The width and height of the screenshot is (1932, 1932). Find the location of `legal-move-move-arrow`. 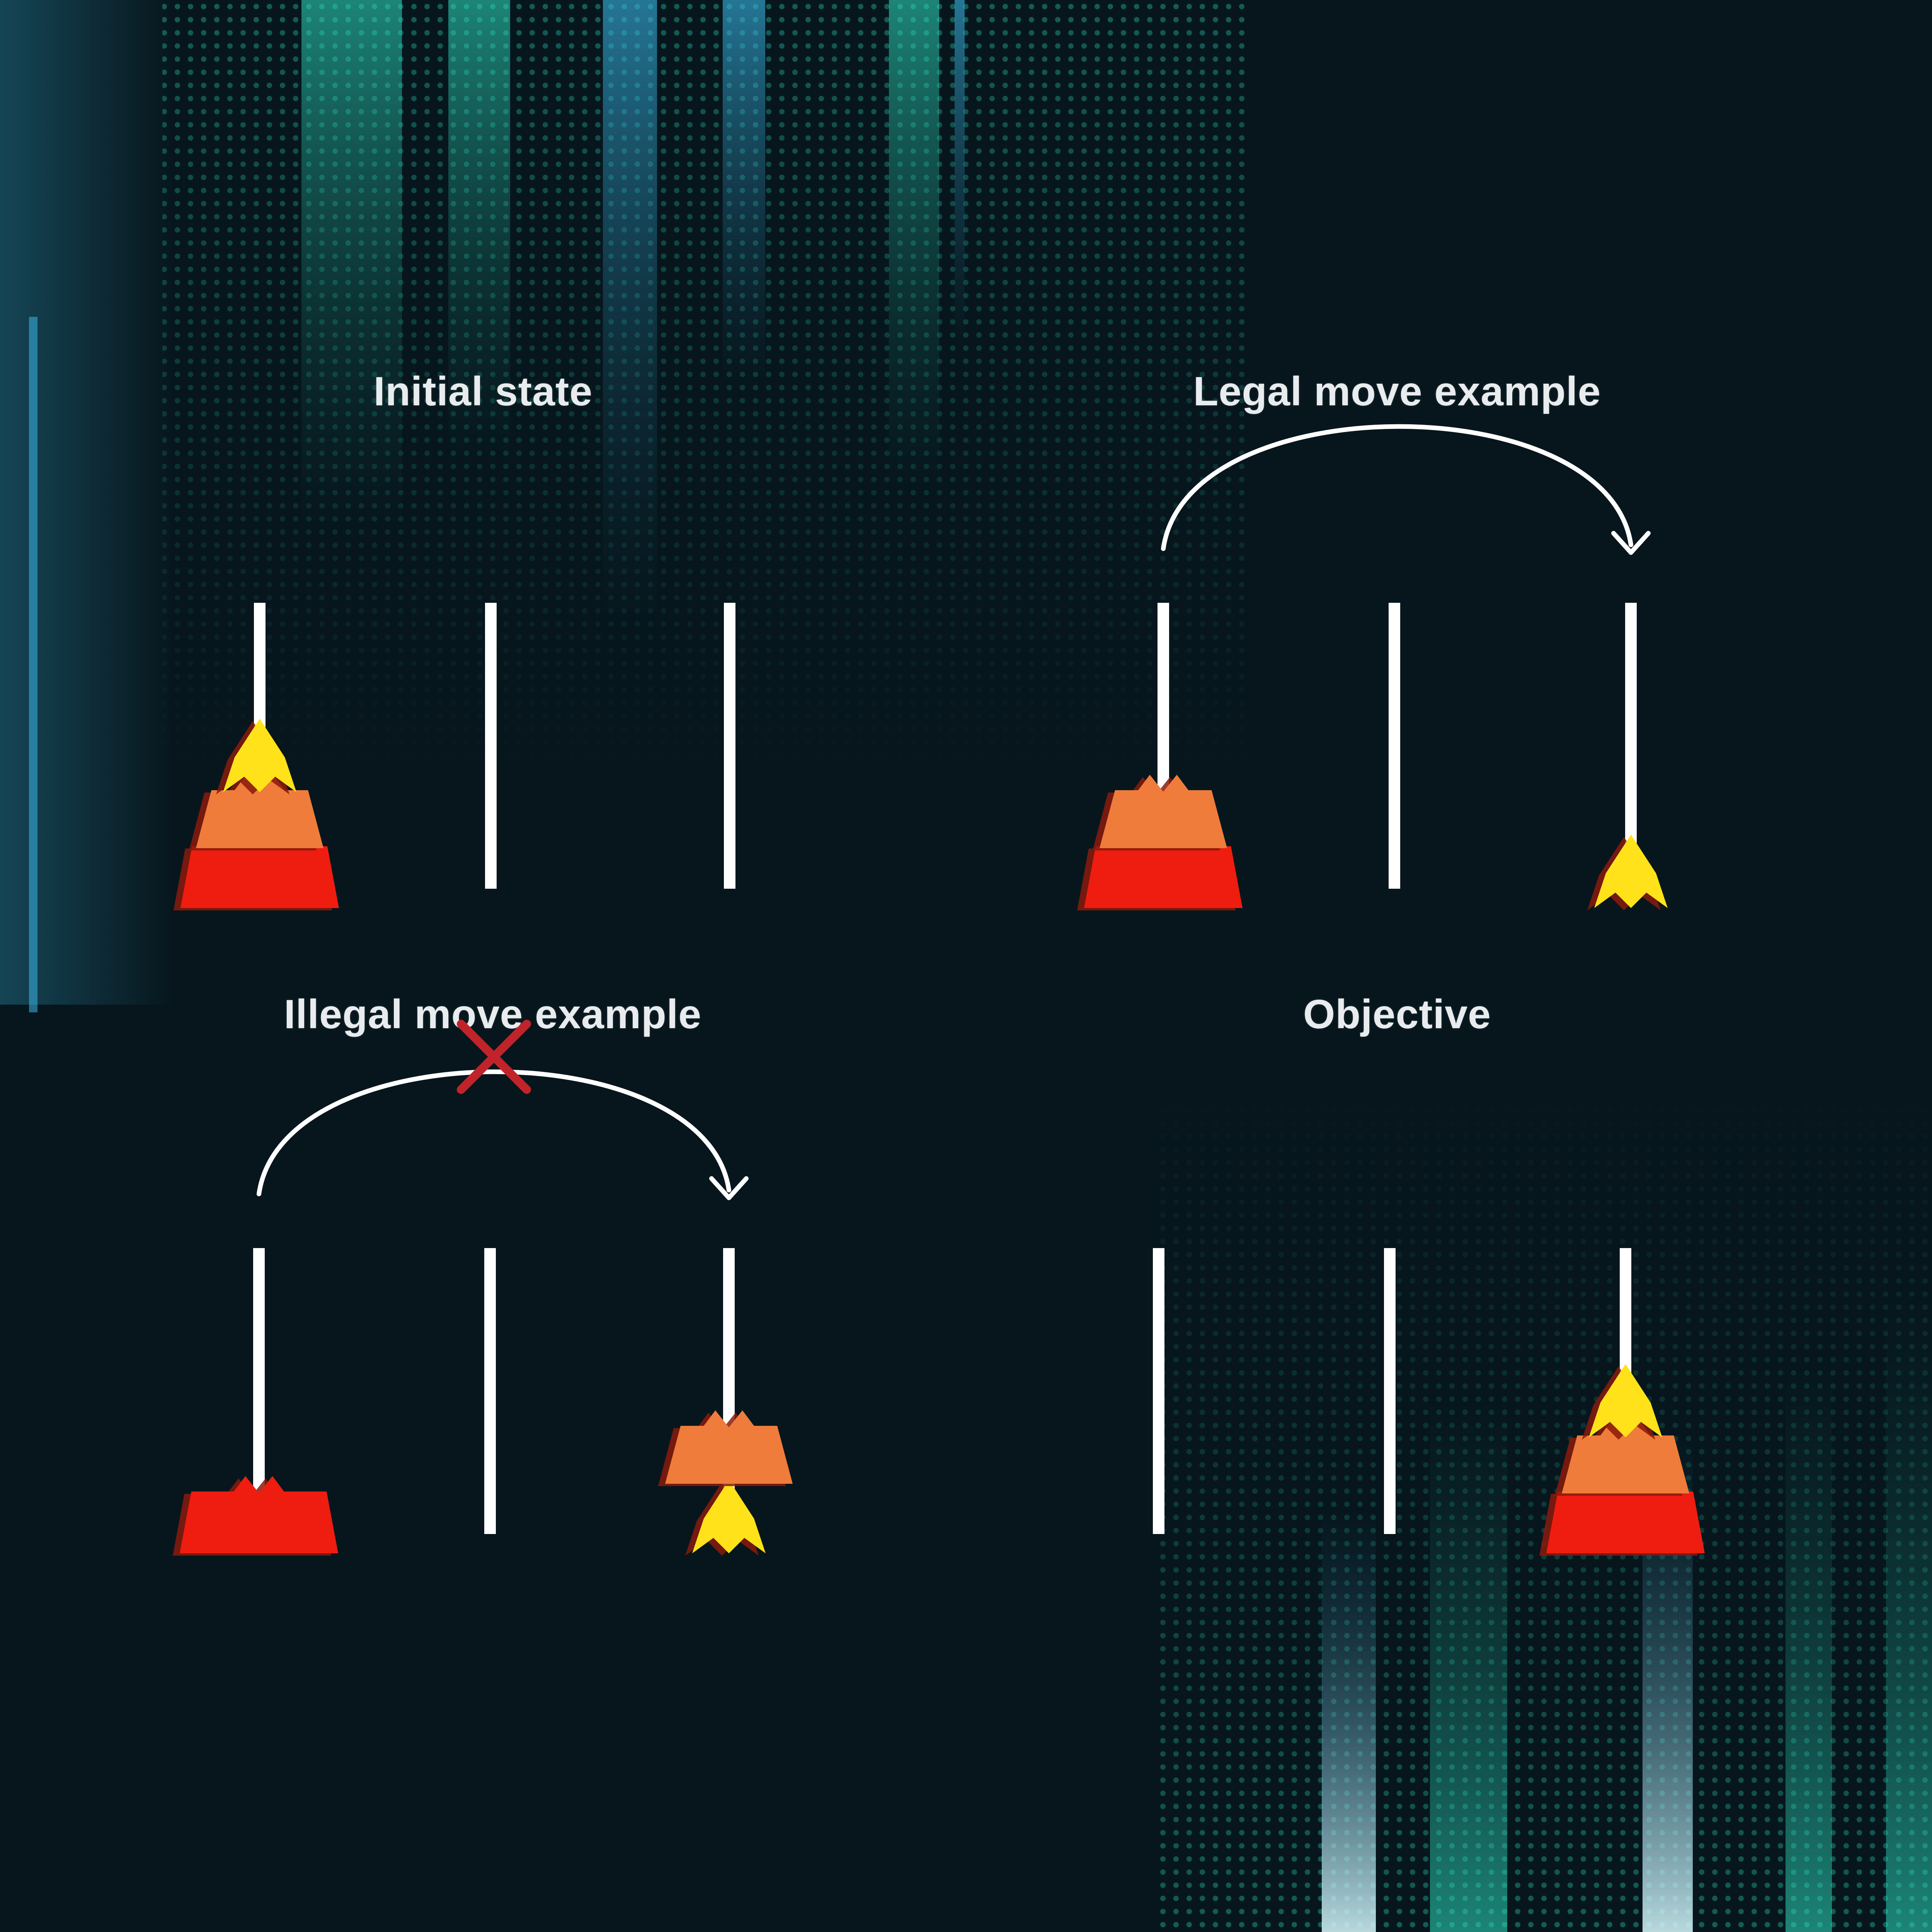

legal-move-move-arrow is located at coordinates (1397, 488).